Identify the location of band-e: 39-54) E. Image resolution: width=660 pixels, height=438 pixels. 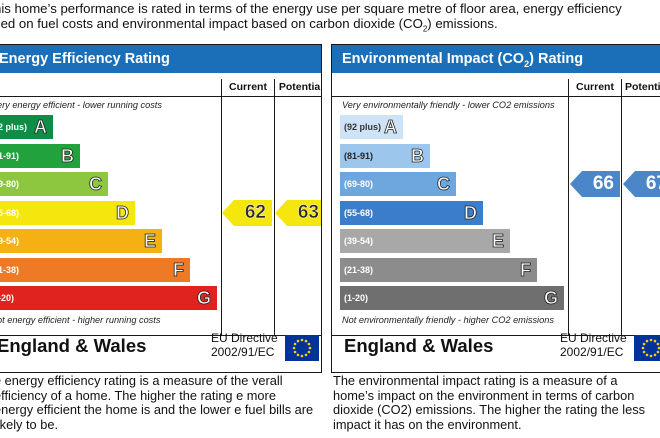
(81, 241).